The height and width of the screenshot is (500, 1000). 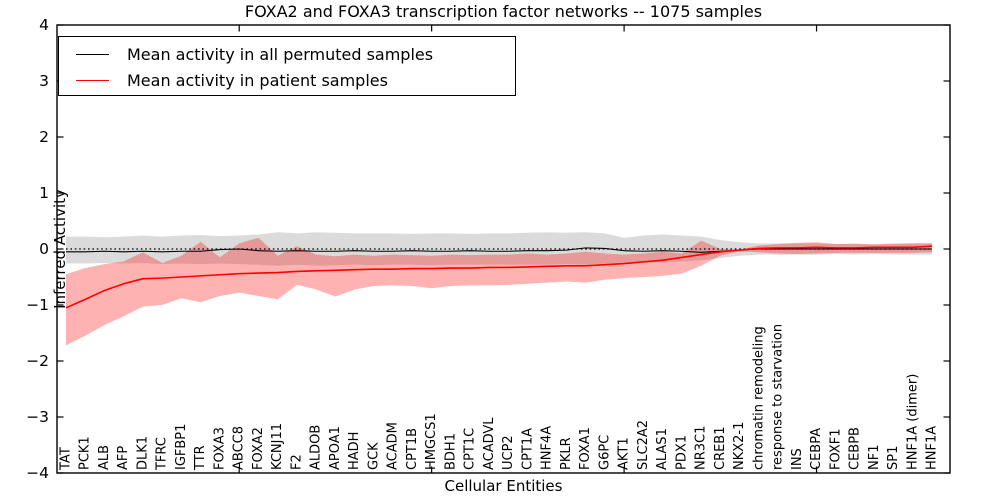 What do you see at coordinates (624, 453) in the screenshot?
I see `x-category-label: AKT1` at bounding box center [624, 453].